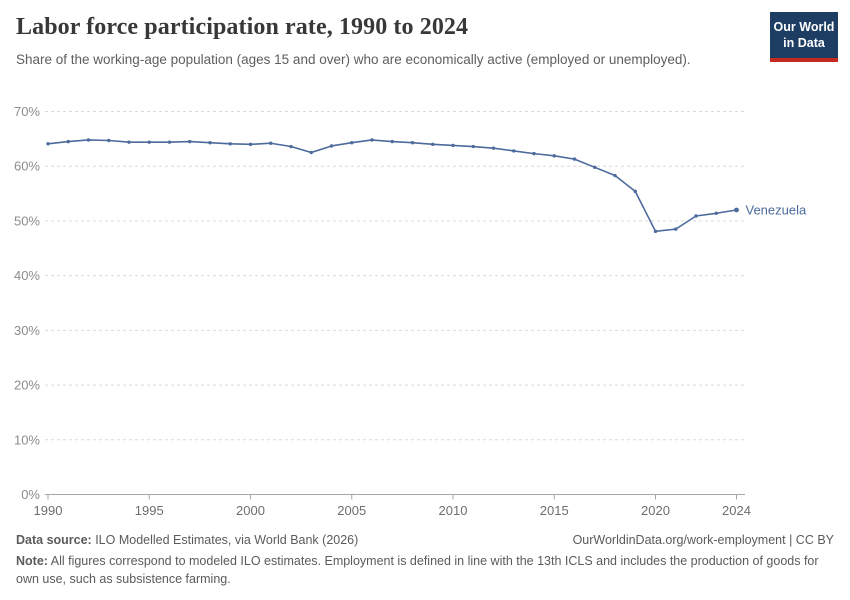  What do you see at coordinates (804, 27) in the screenshot?
I see `owid-logo-line1: Our World` at bounding box center [804, 27].